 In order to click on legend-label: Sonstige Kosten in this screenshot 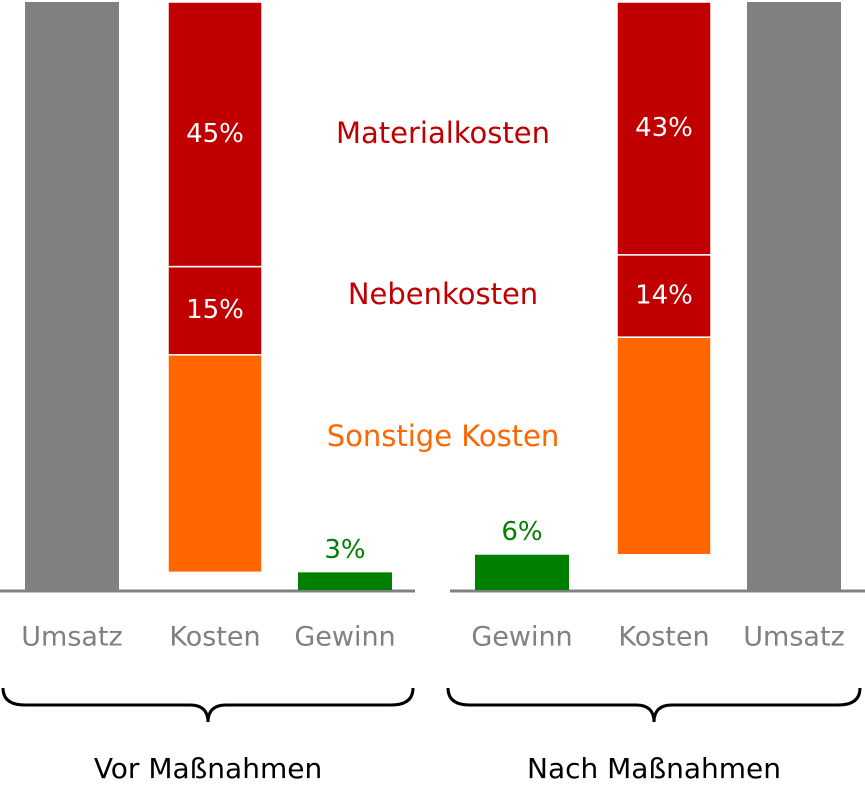, I will do `click(443, 436)`.